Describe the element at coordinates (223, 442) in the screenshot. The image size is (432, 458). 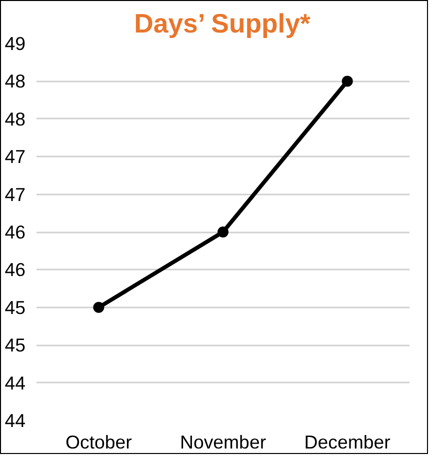
I see `x-tick-label: November` at that location.